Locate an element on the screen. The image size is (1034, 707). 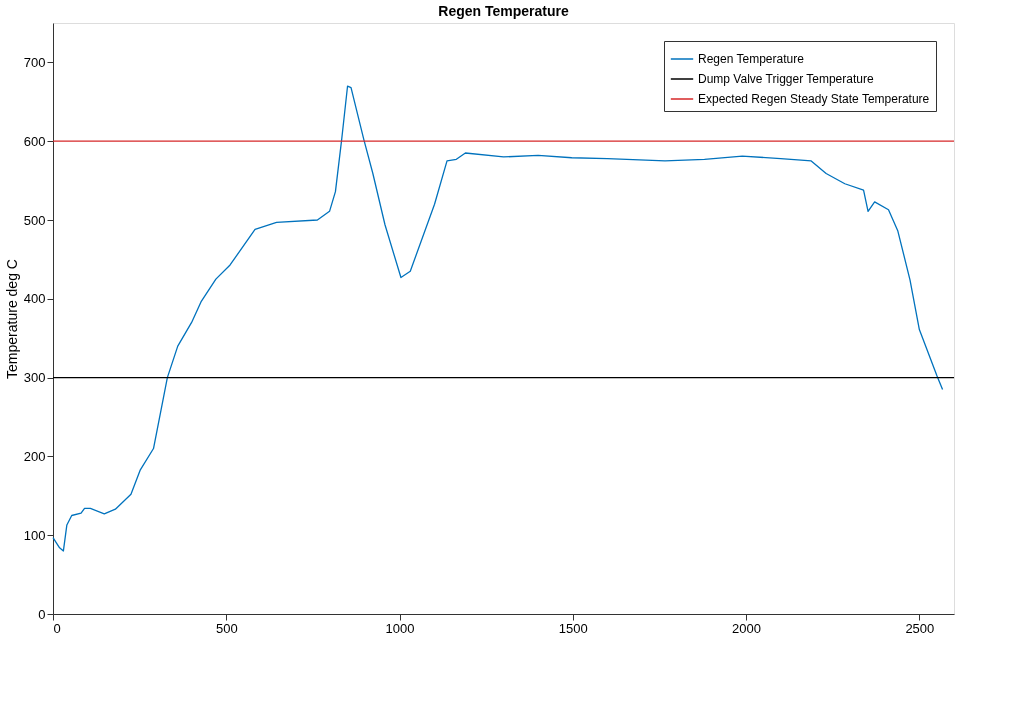
x-tick-label: 1500 is located at coordinates (573, 628).